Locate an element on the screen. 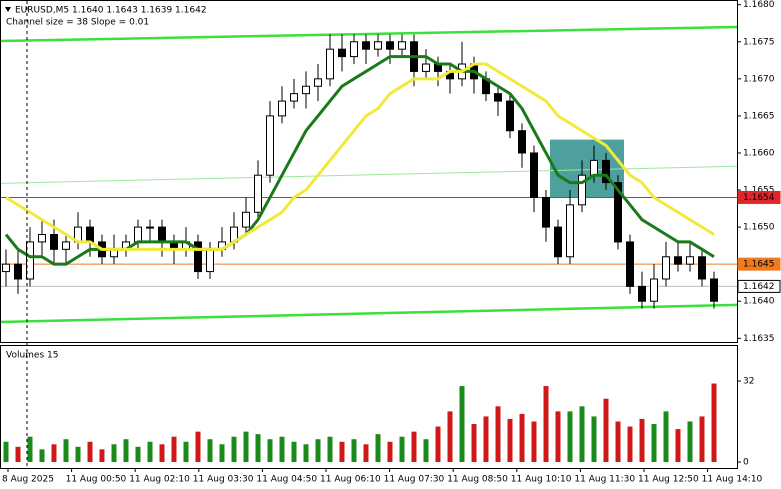  volume-tick-label: 0 is located at coordinates (746, 463).